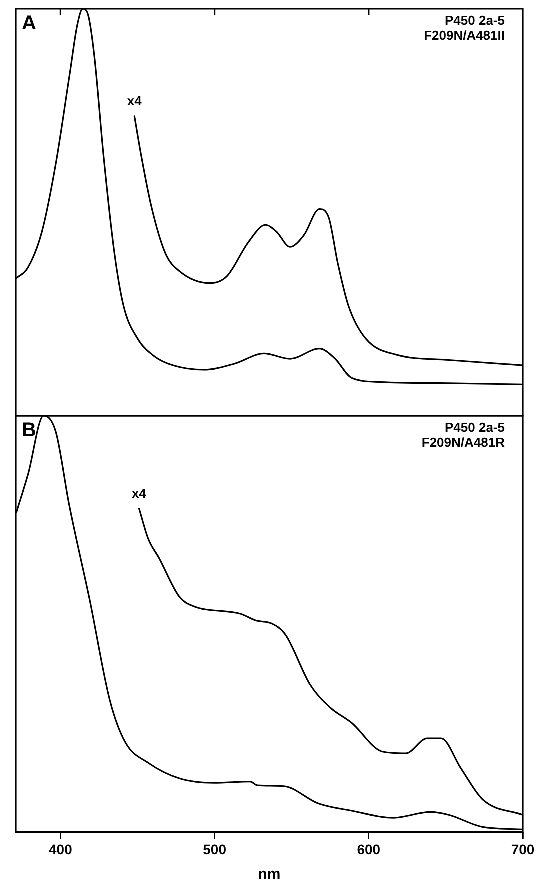  I want to click on x-tick-label: 500, so click(215, 849).